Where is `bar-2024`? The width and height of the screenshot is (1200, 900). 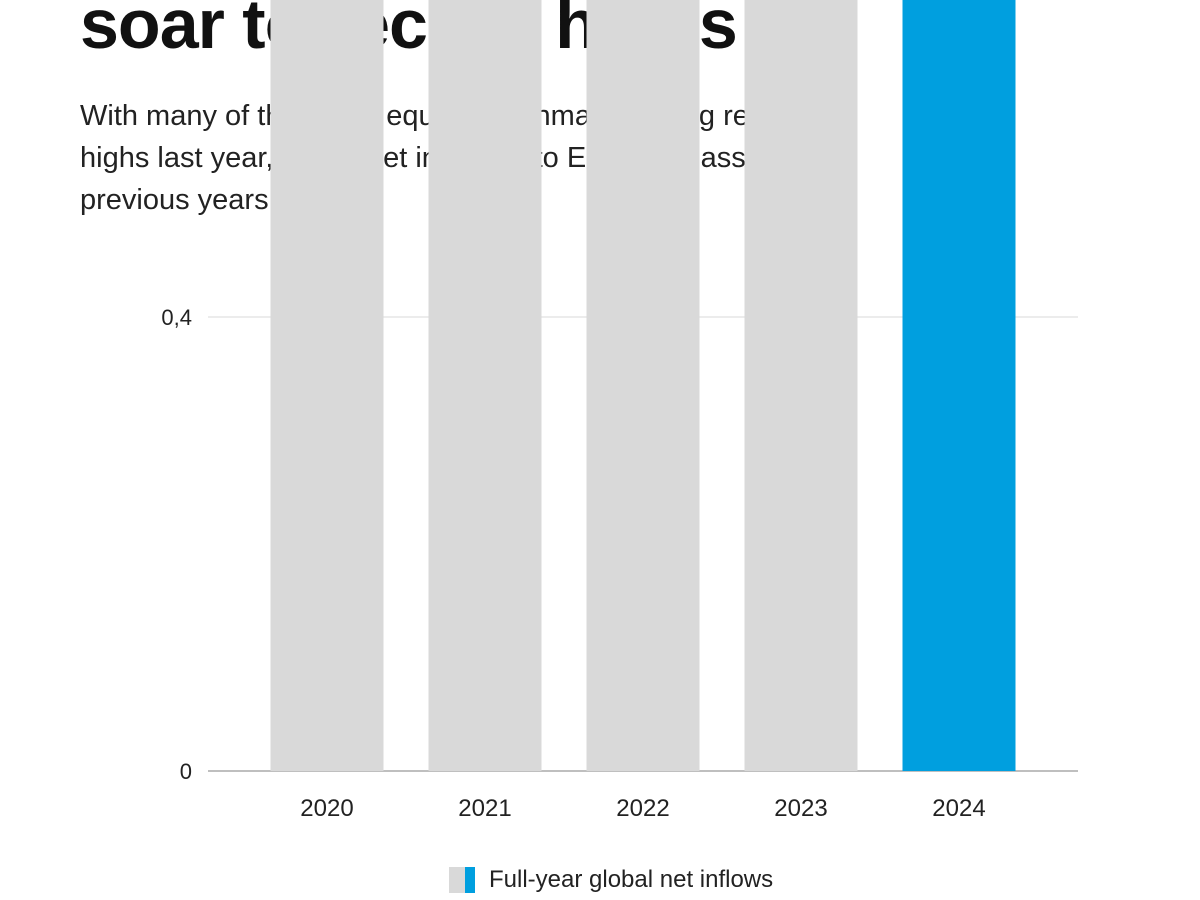 bar-2024 is located at coordinates (959, 385).